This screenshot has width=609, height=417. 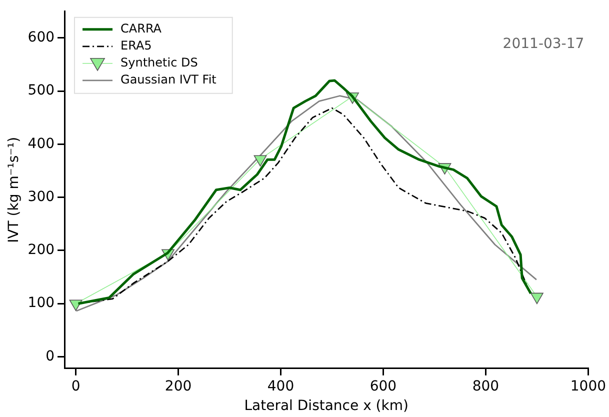 I want to click on y-tick-label: 500, so click(x=41, y=90).